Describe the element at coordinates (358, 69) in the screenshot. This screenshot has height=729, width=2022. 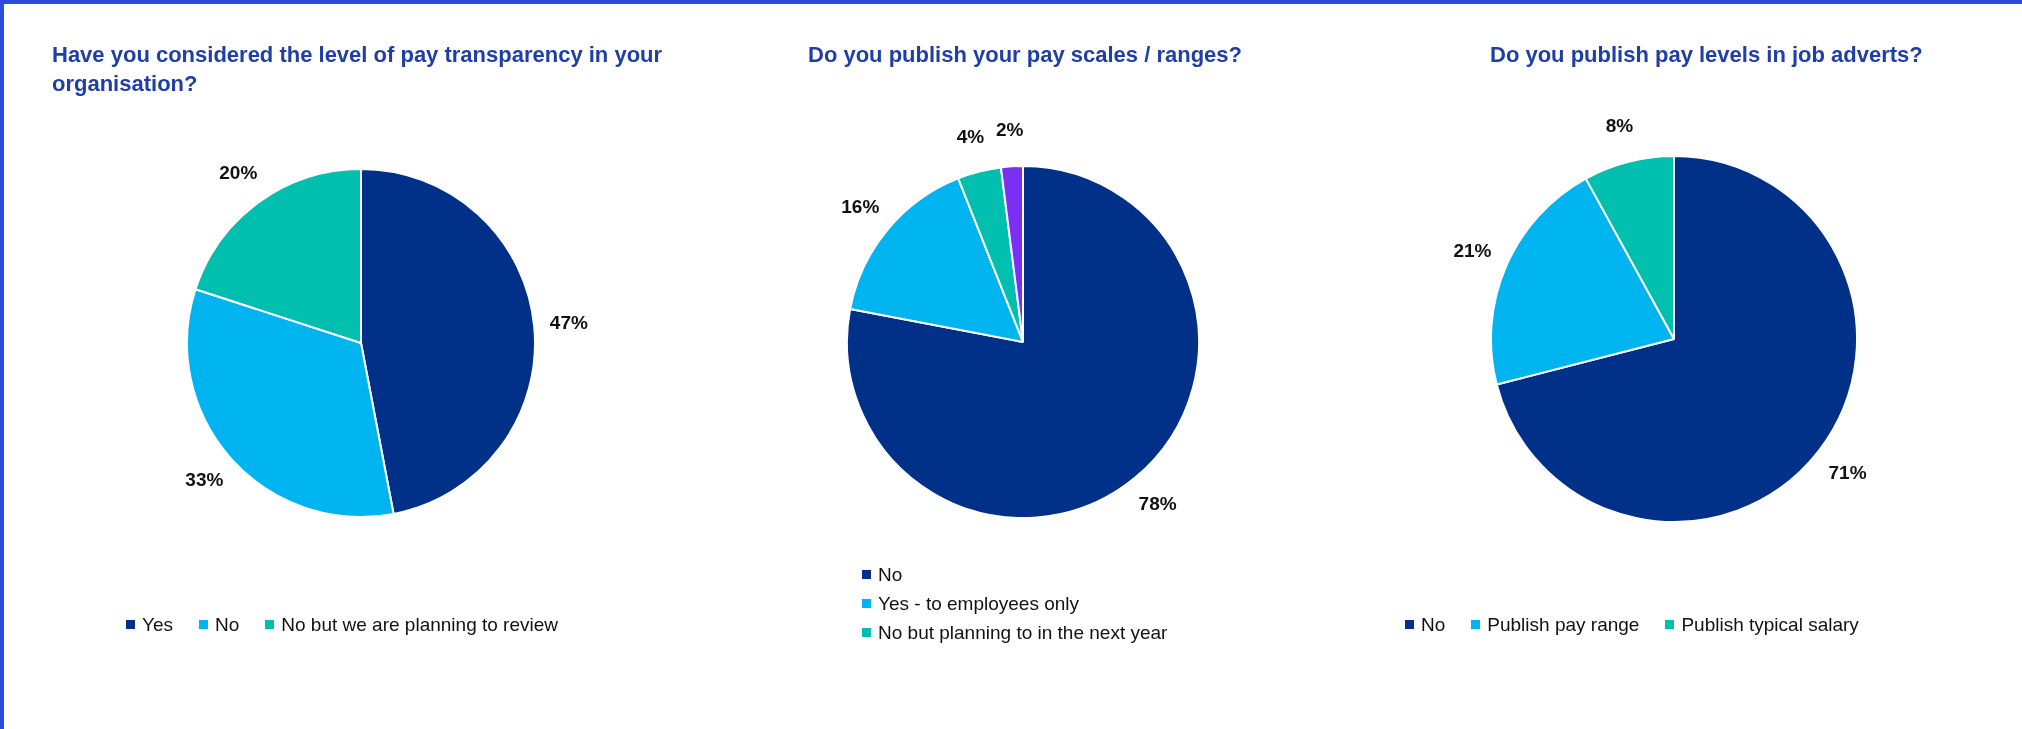
I see `chart-title: Have you considered the level of pay transparency in your organisation?` at that location.